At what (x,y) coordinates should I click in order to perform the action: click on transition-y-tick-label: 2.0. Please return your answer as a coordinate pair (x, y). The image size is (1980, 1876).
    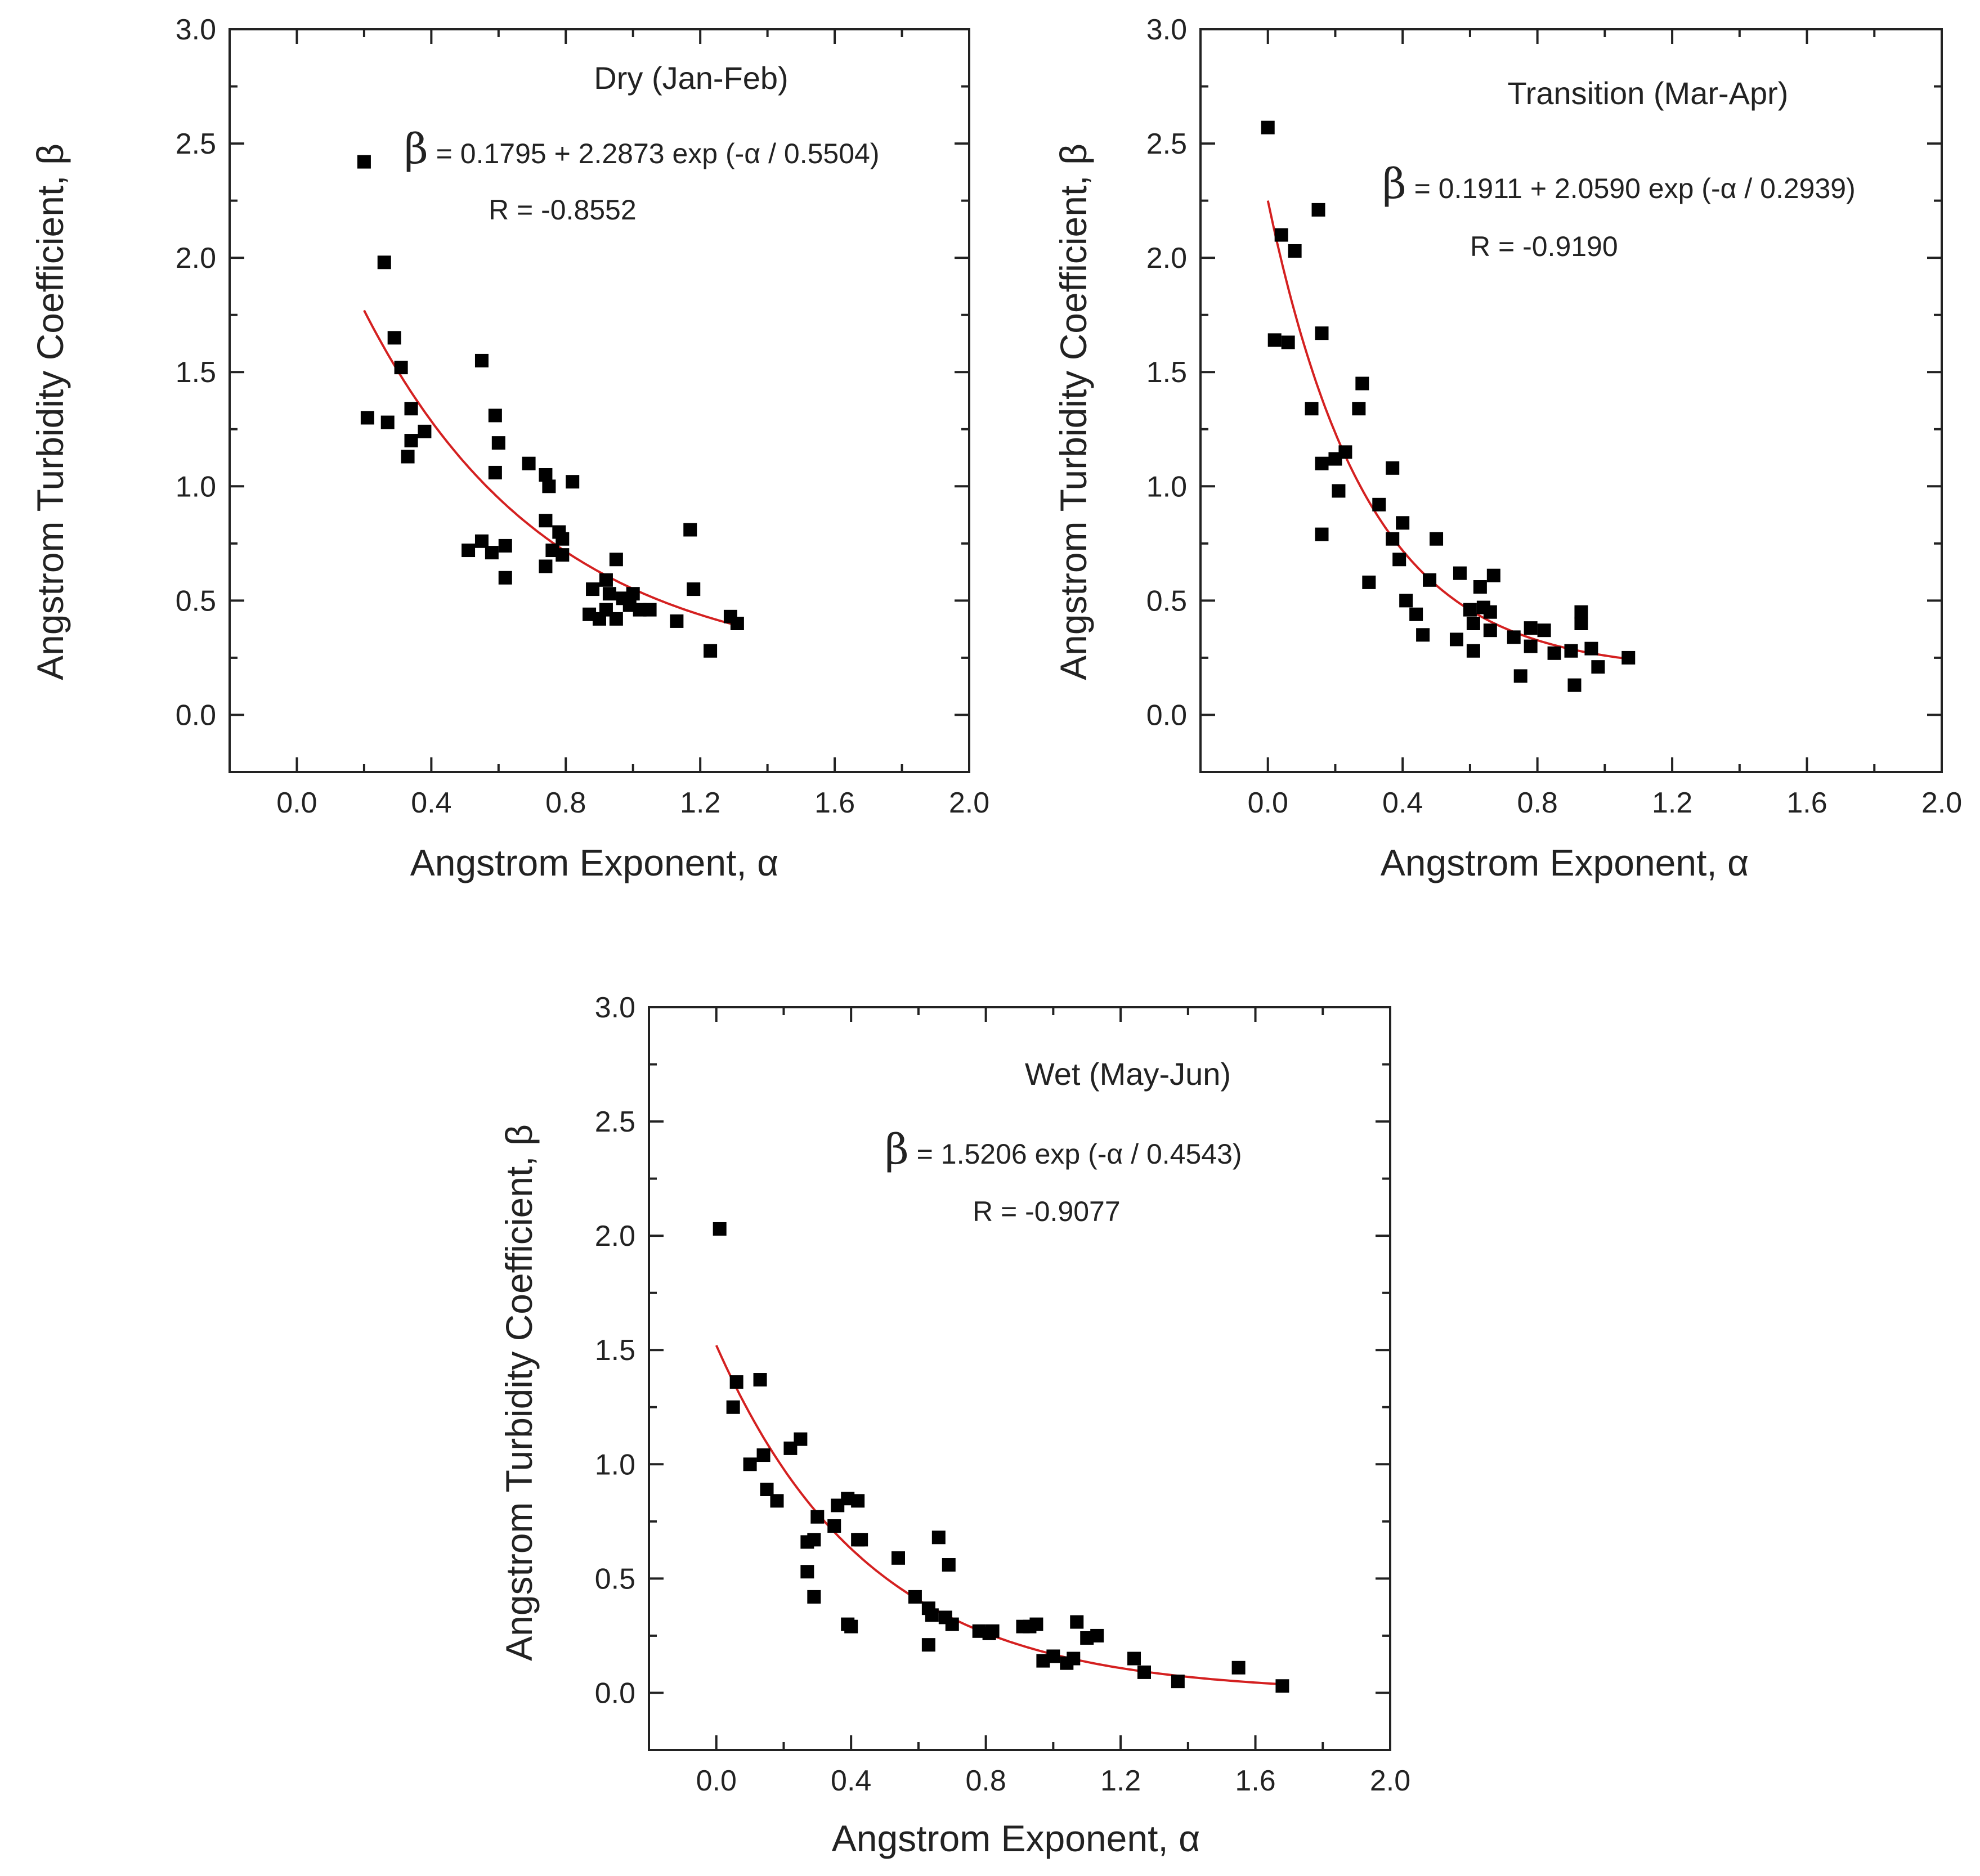
    Looking at the image, I should click on (1166, 258).